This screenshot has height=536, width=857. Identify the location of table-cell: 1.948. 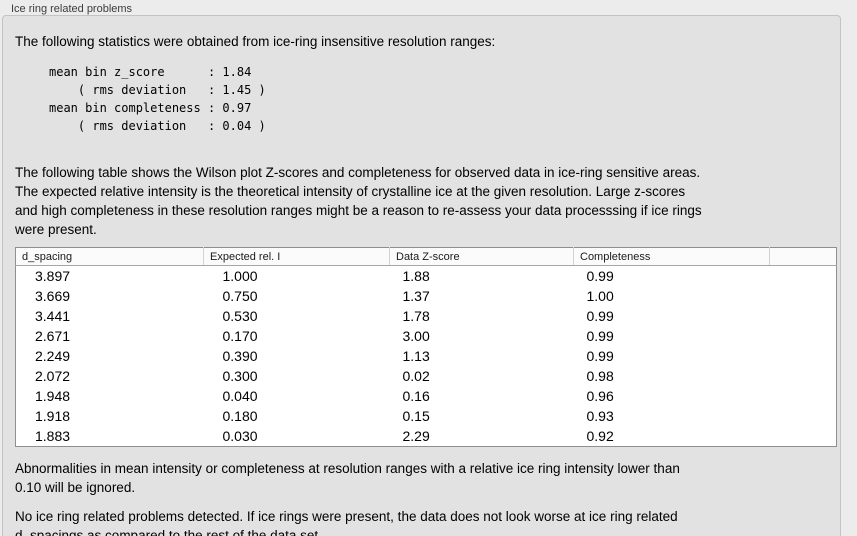
(53, 396).